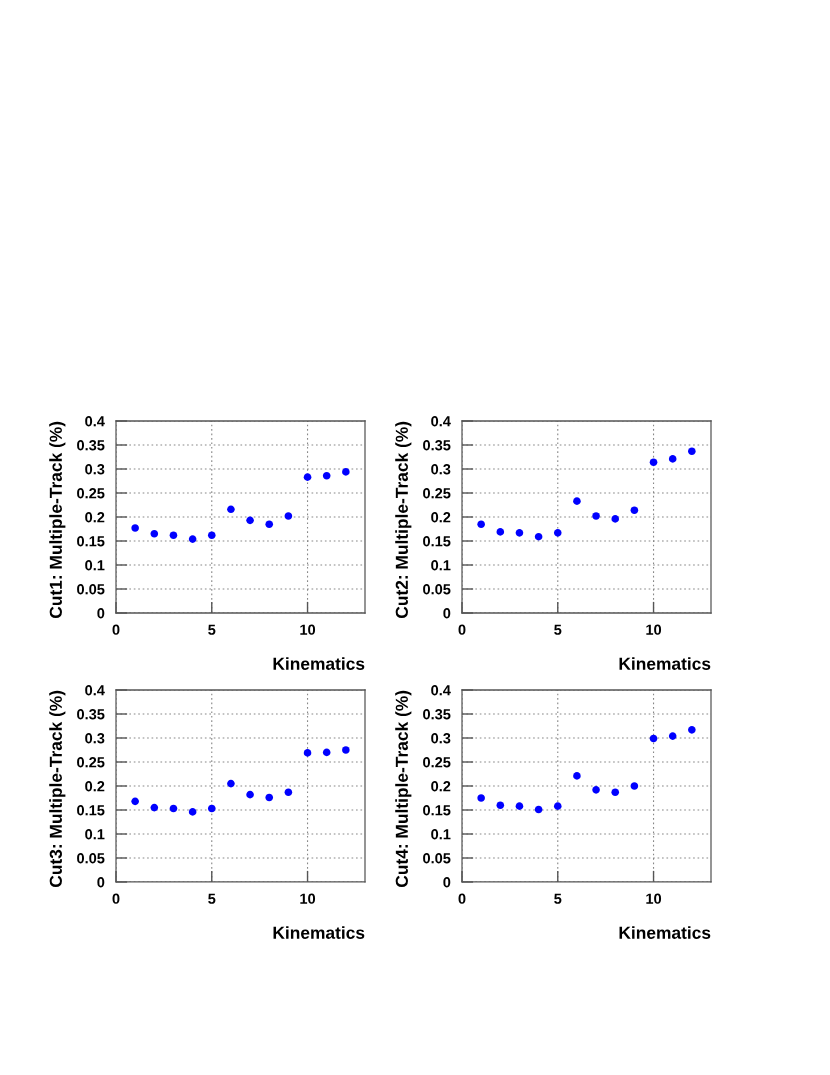 The height and width of the screenshot is (1075, 830). I want to click on y-axis-title: Cut4: Multiple-Track (%), so click(403, 789).